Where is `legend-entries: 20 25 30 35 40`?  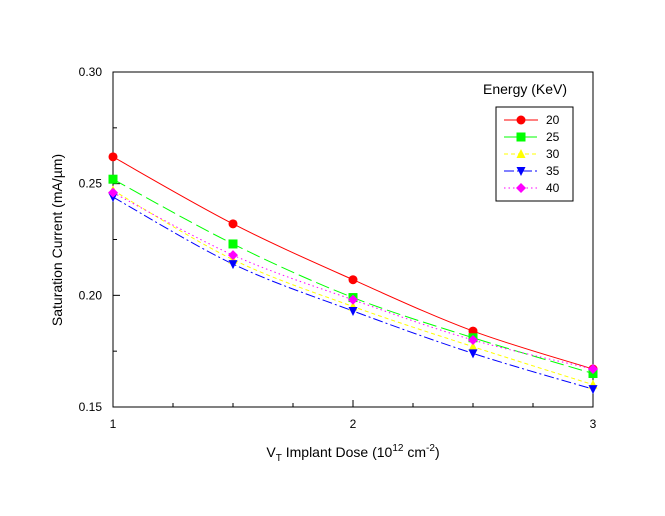
legend-entries: 20 25 30 35 40 is located at coordinates (532, 154).